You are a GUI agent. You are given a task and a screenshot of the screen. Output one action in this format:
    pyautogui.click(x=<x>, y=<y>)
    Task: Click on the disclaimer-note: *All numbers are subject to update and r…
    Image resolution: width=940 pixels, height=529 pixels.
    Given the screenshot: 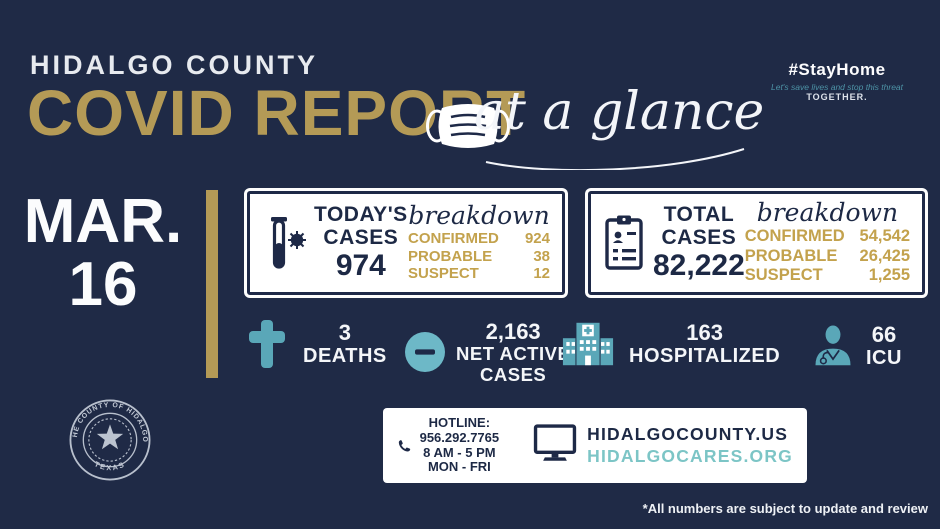 What is the action you would take?
    pyautogui.click(x=785, y=508)
    